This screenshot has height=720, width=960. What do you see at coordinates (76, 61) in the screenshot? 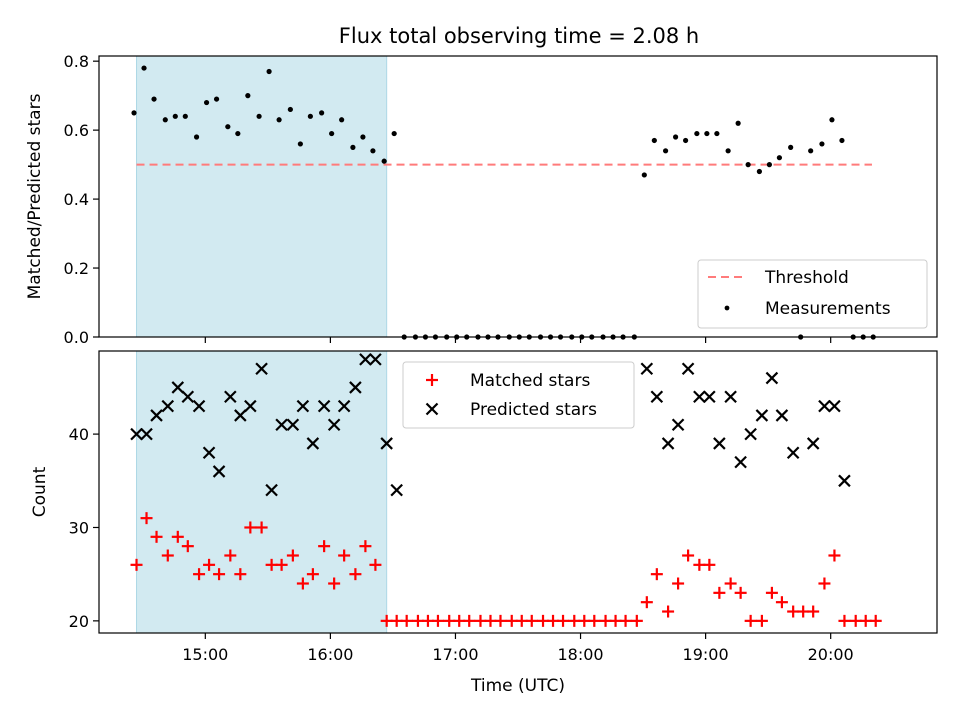
I see `y-tick-label: 0.8` at bounding box center [76, 61].